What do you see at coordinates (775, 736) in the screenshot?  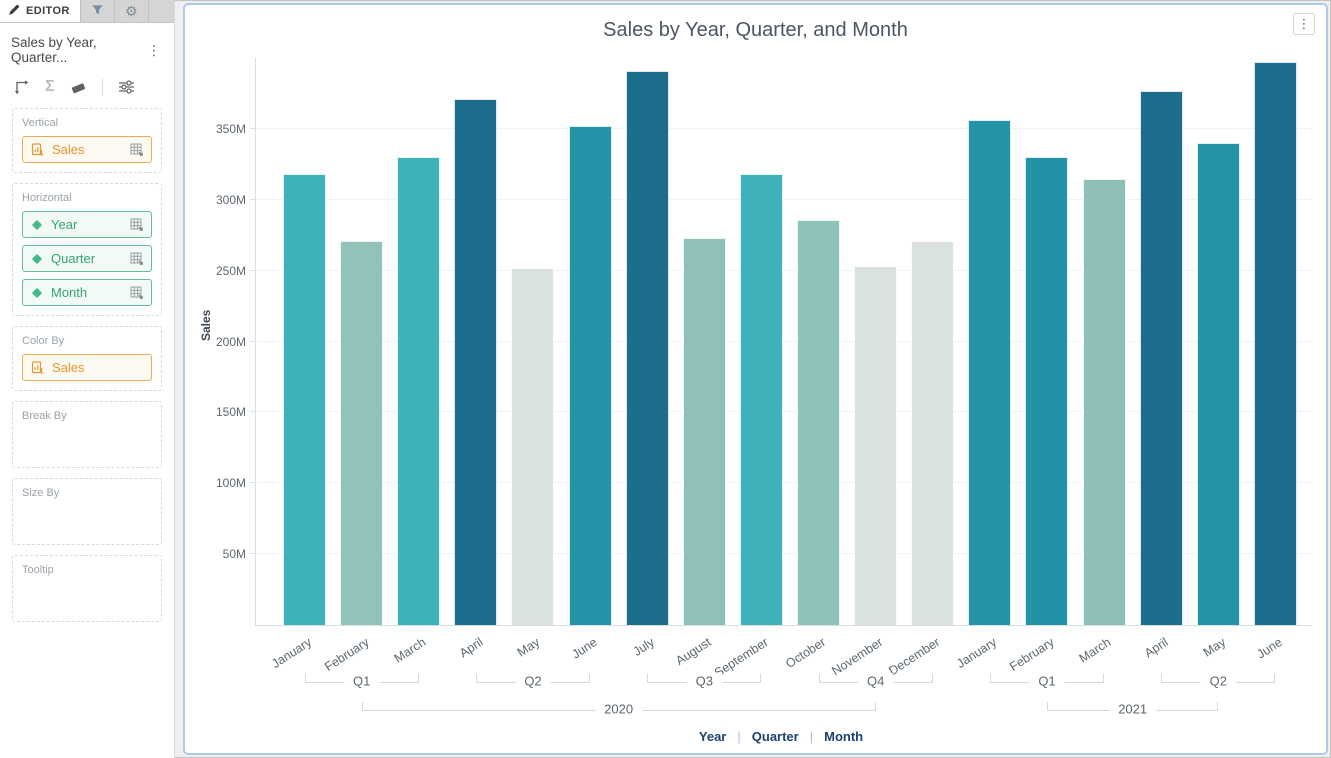 I see `breadcrumb-quarter: Quarter` at bounding box center [775, 736].